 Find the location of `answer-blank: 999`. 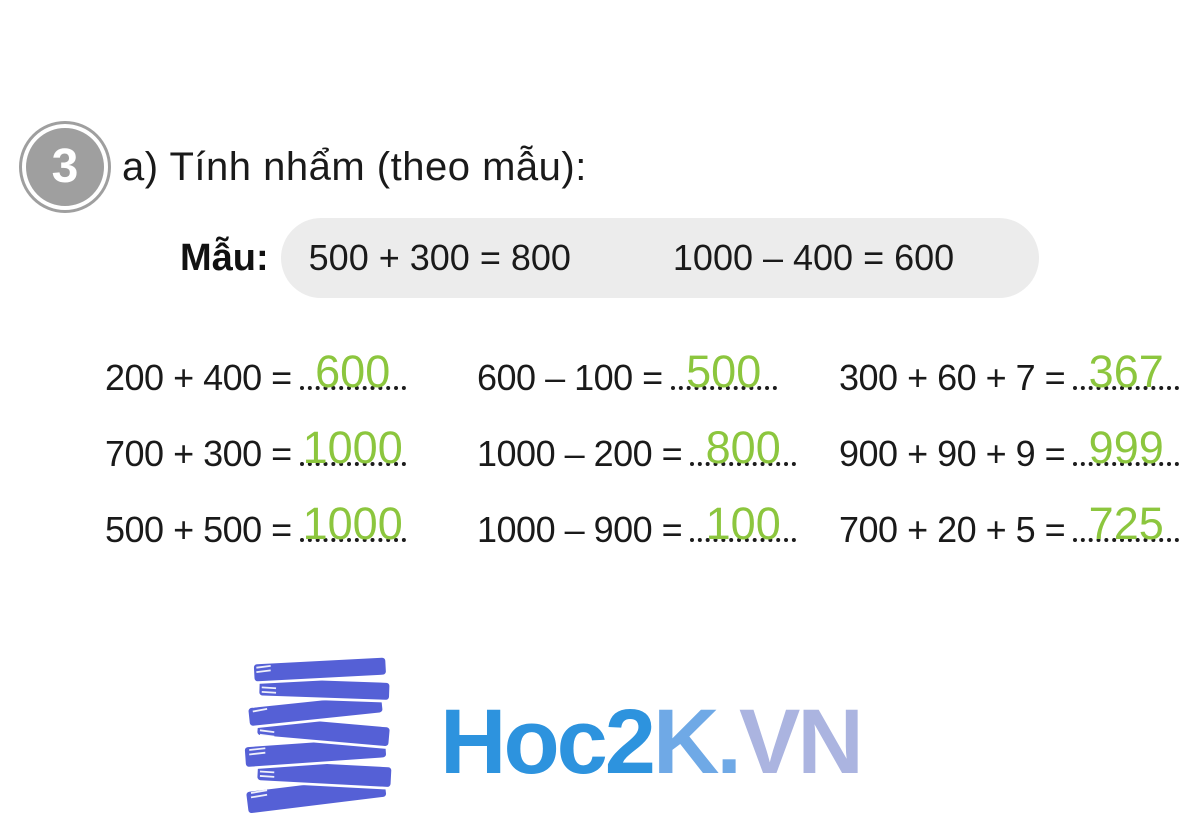

answer-blank: 999 is located at coordinates (1126, 446).